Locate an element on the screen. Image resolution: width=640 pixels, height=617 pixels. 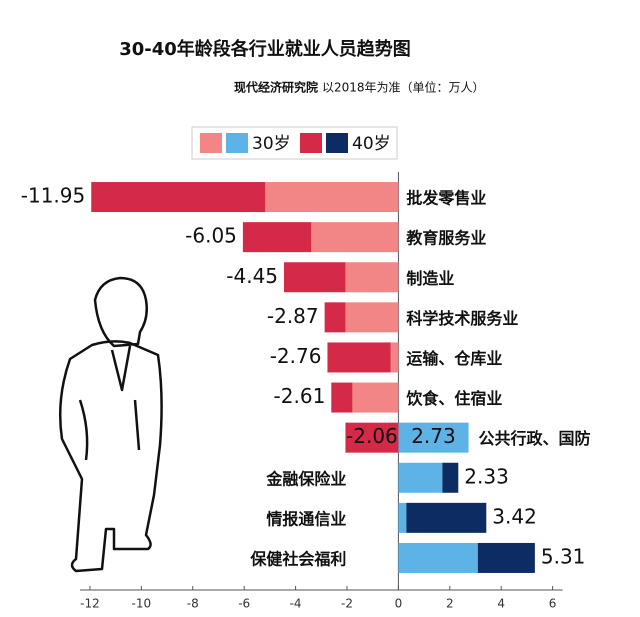
x-tick-label: -12 is located at coordinates (90, 604).